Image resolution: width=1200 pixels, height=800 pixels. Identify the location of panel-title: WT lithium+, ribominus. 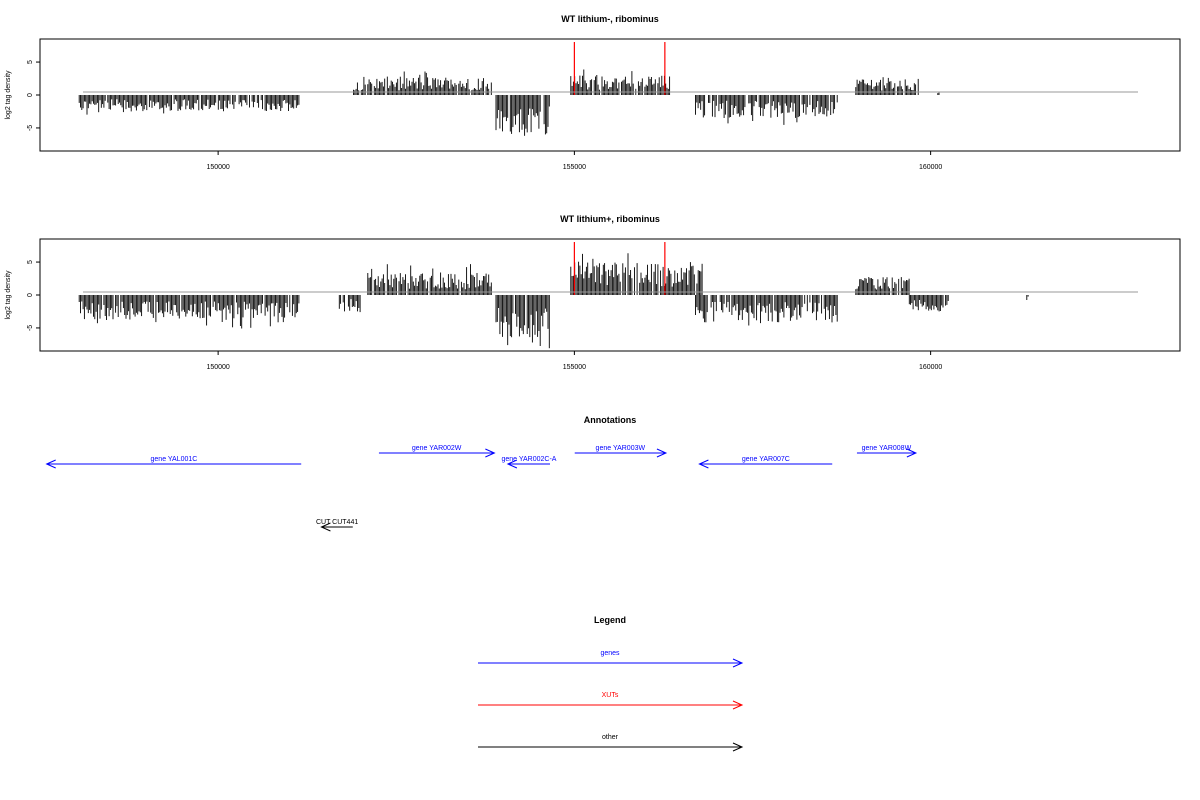
(610, 219).